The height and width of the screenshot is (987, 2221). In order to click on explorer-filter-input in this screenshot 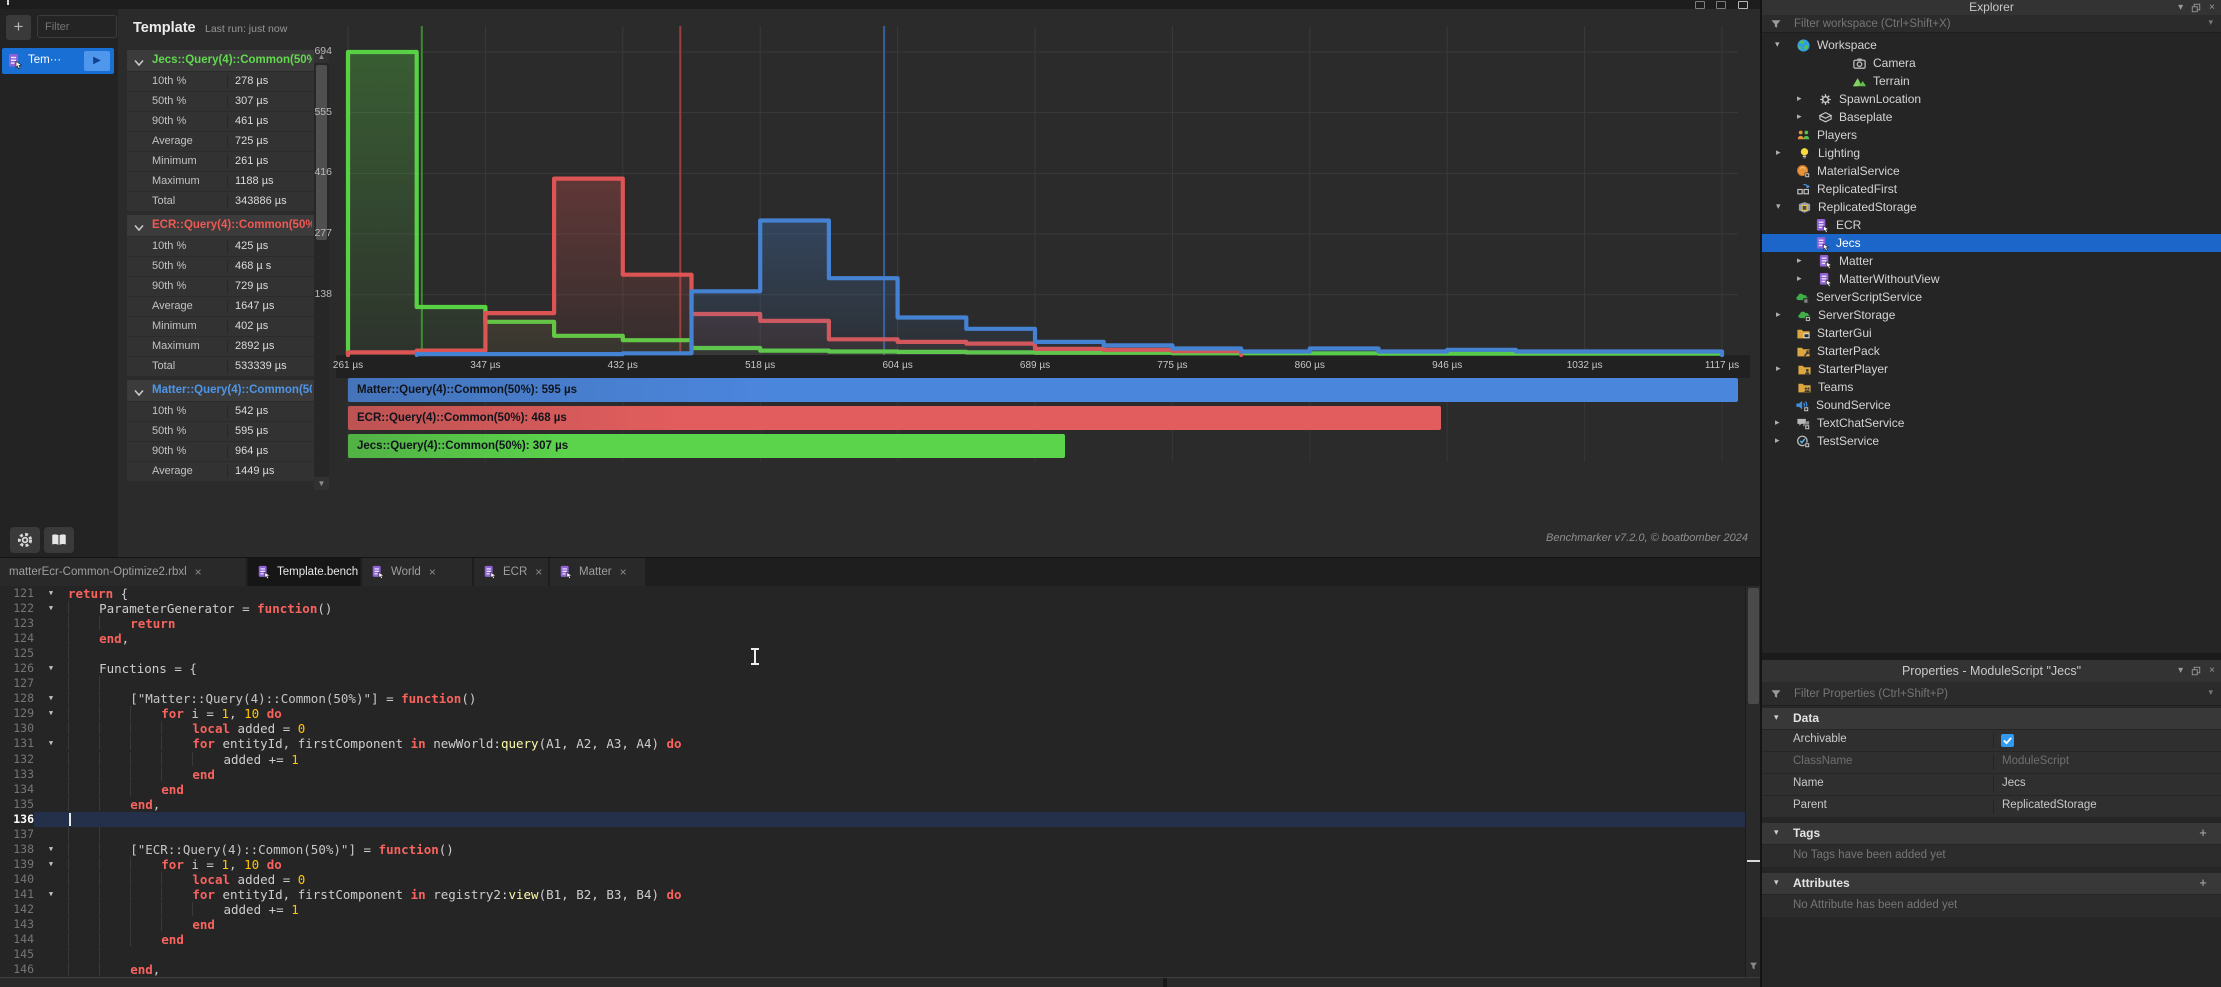, I will do `click(1989, 24)`.